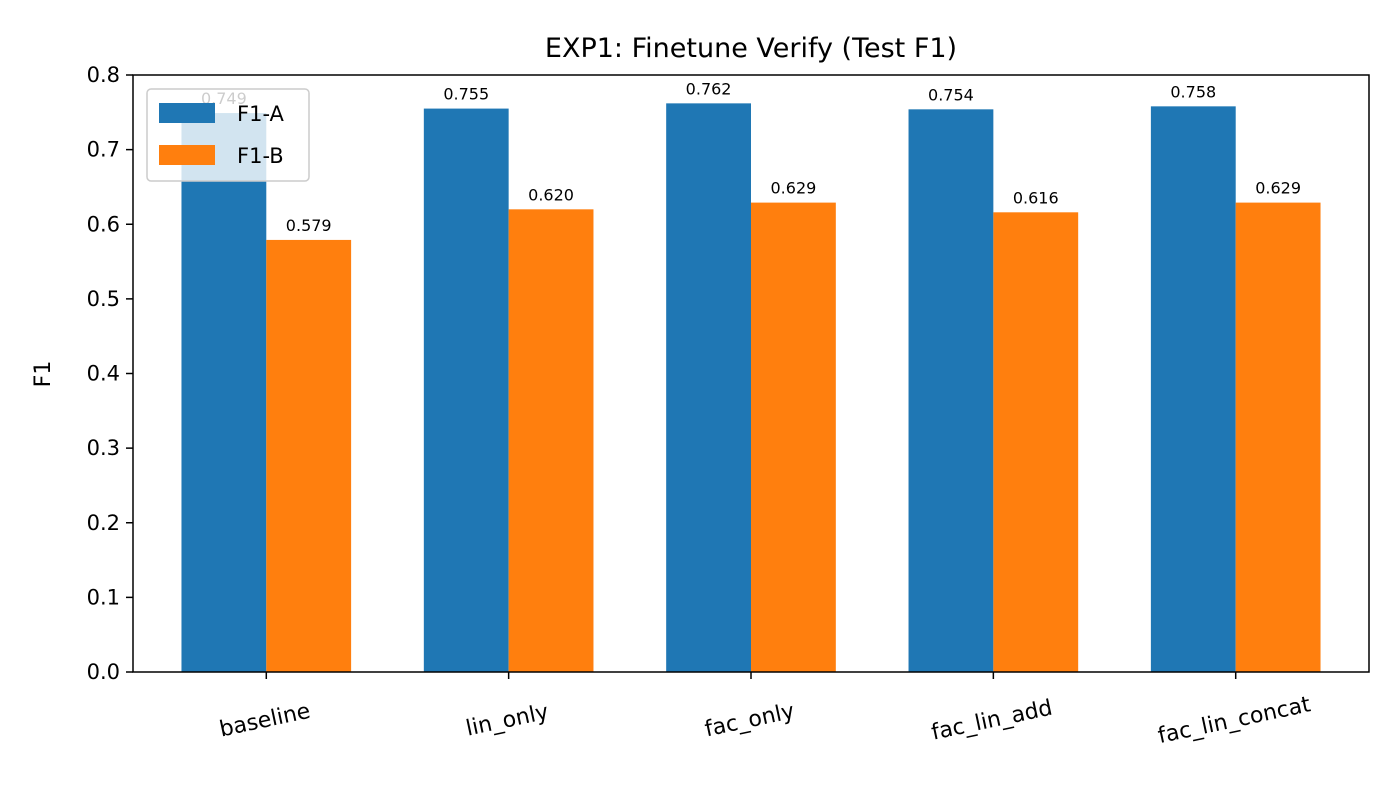  I want to click on bar-f1-b-fac-lin-add, so click(1036, 442).